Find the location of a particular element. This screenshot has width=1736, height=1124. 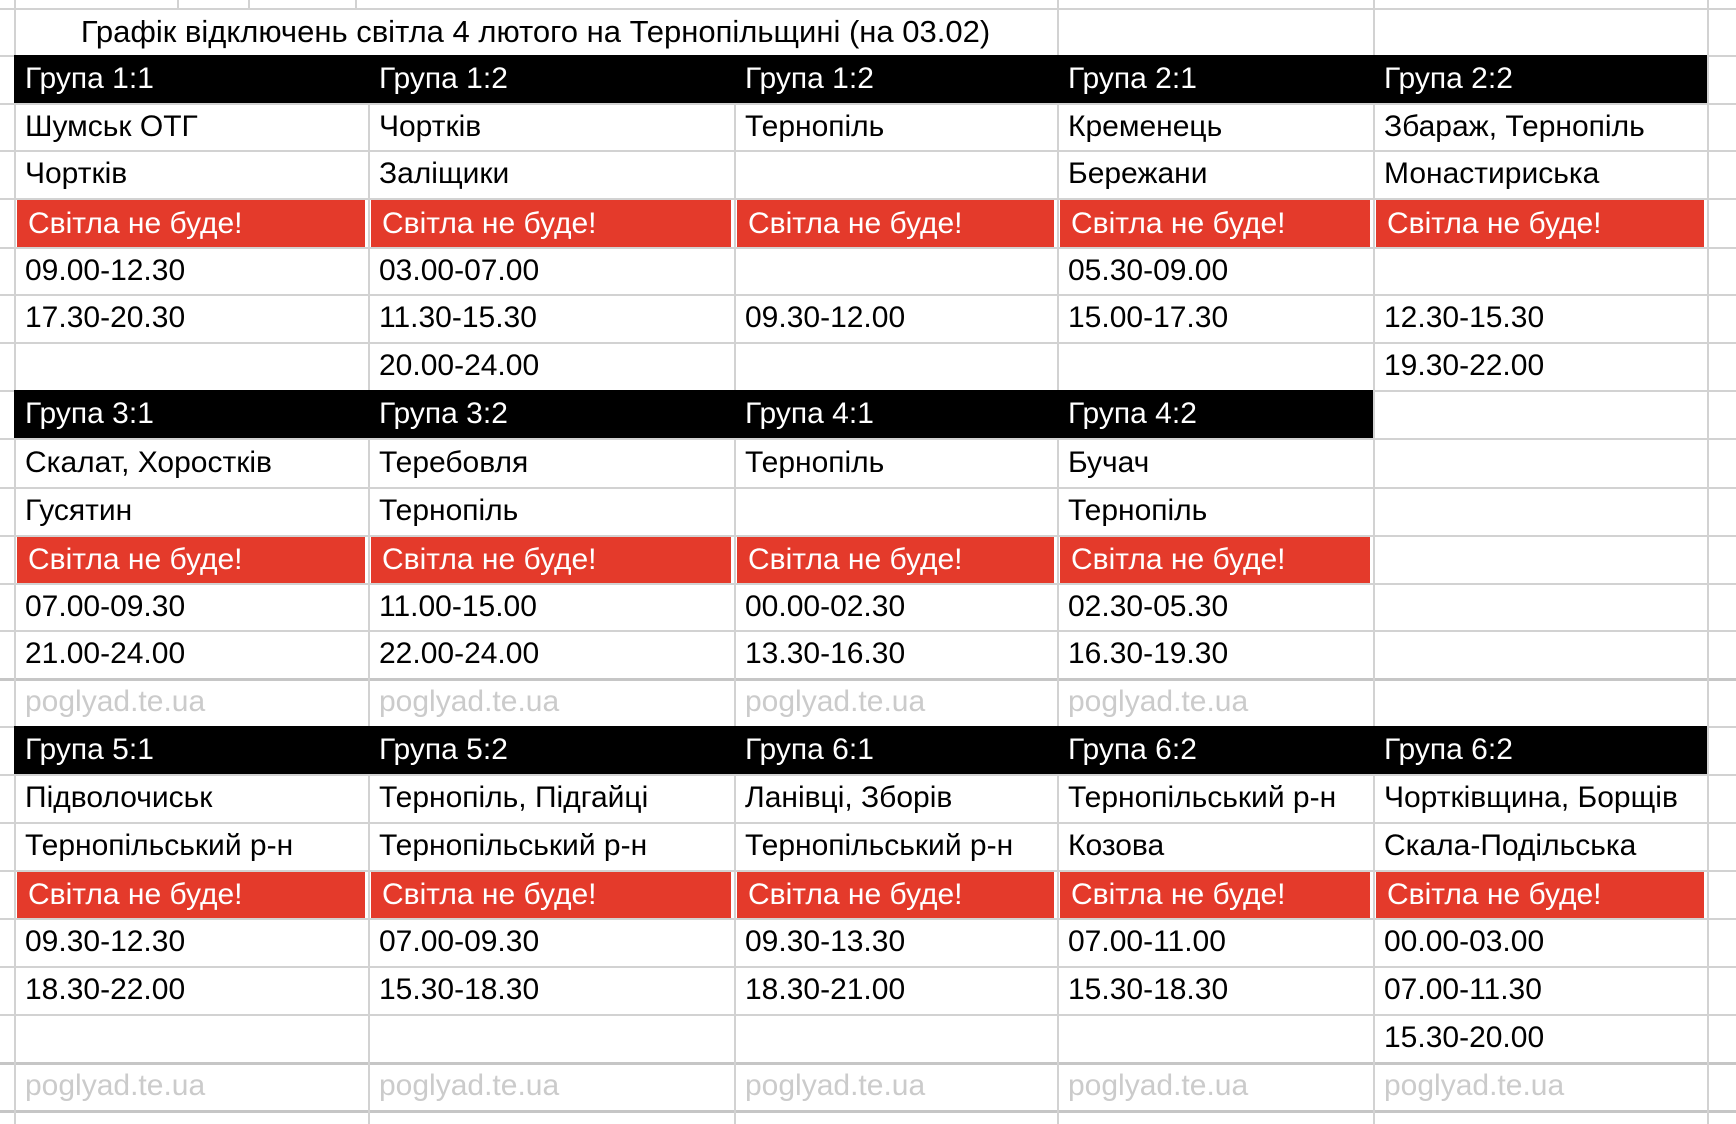

time-cell: 16.30-19.30 is located at coordinates (1148, 653).